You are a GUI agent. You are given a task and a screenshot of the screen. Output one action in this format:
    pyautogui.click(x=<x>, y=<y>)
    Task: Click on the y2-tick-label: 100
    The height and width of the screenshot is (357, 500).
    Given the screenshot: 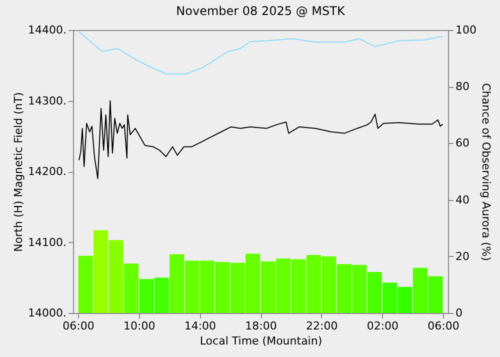 What is the action you would take?
    pyautogui.click(x=466, y=30)
    